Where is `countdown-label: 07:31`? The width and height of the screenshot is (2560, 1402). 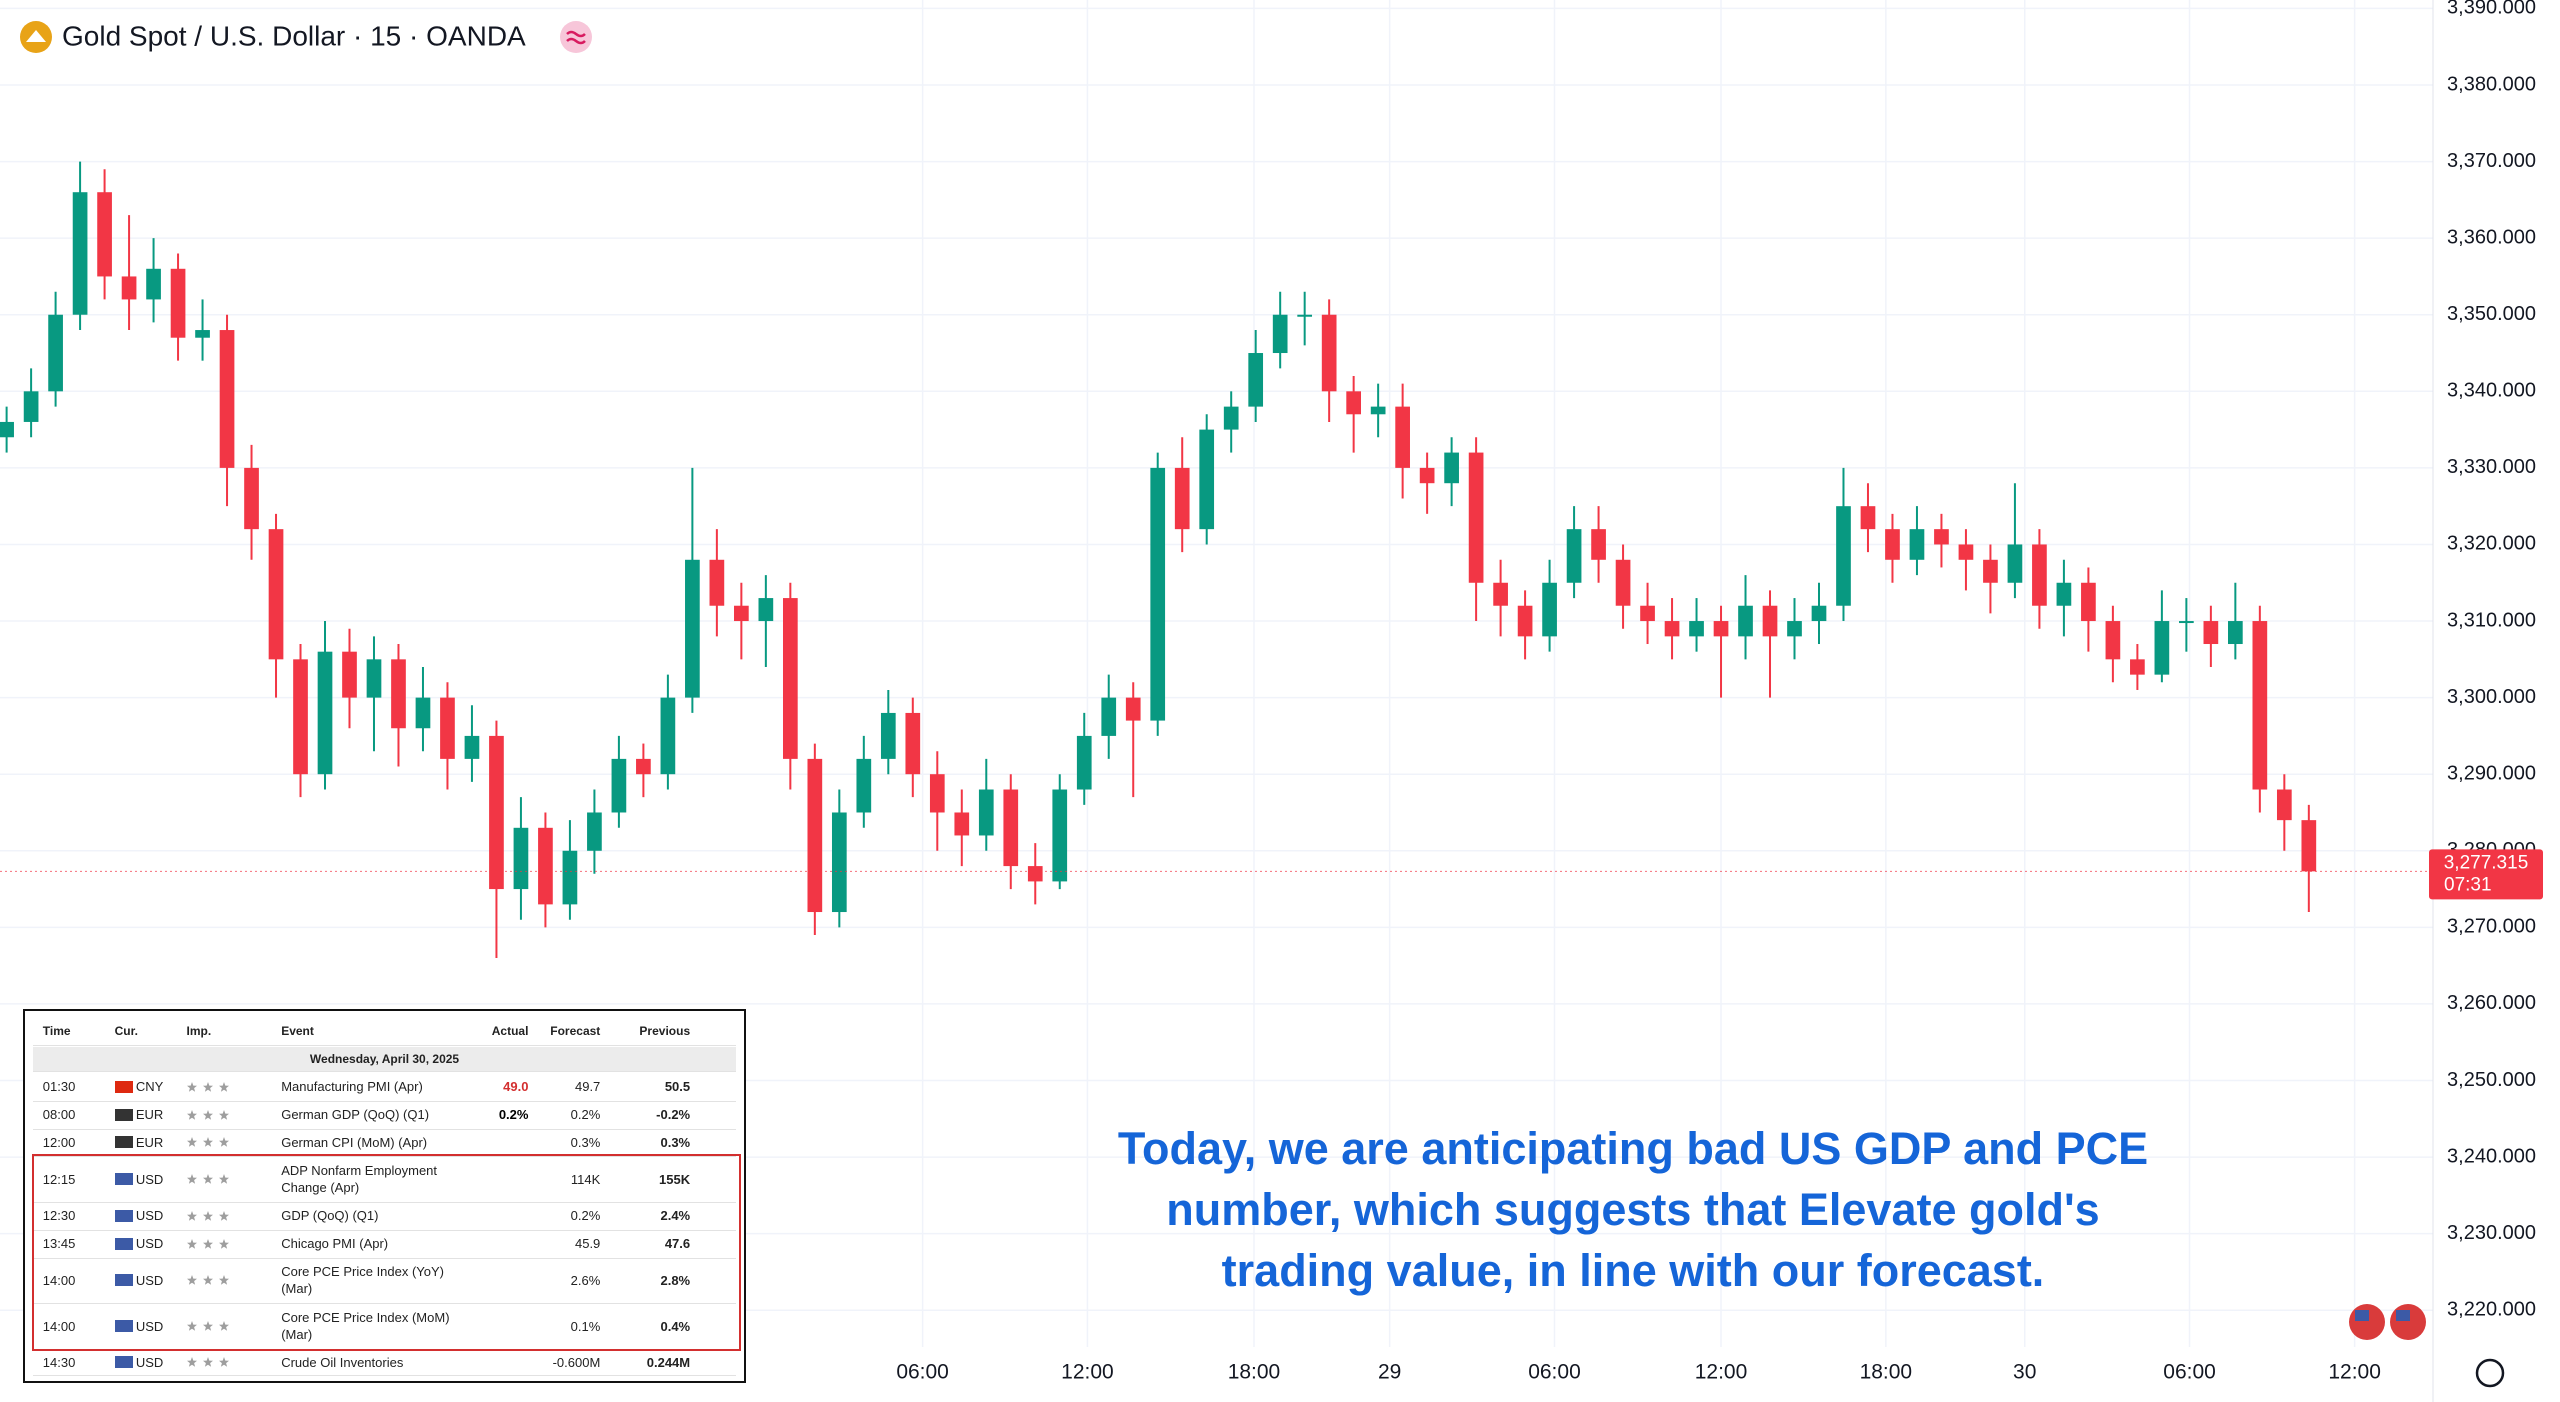 countdown-label: 07:31 is located at coordinates (2468, 884).